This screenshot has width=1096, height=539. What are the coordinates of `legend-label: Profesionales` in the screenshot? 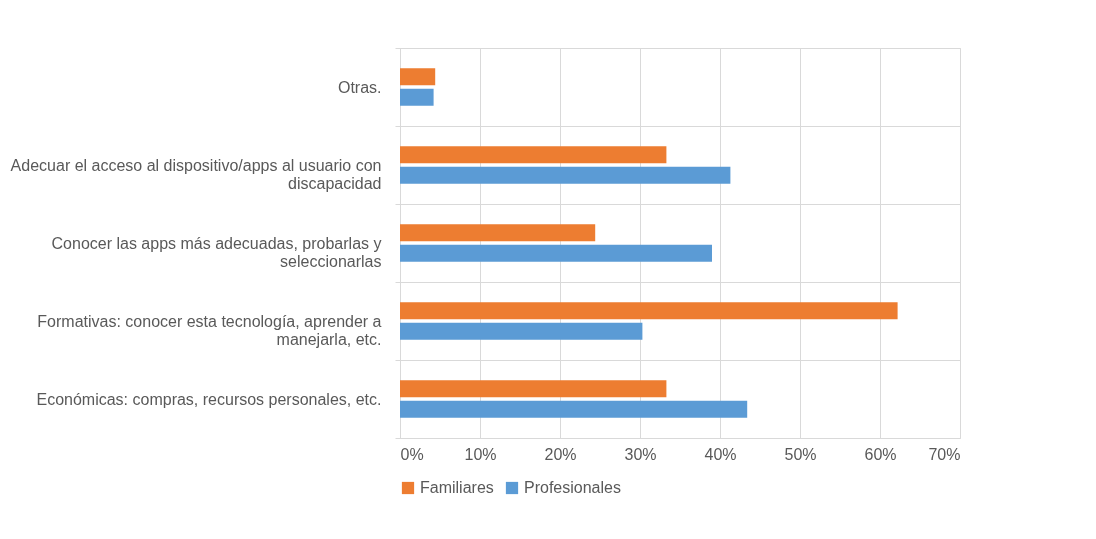 It's located at (572, 487).